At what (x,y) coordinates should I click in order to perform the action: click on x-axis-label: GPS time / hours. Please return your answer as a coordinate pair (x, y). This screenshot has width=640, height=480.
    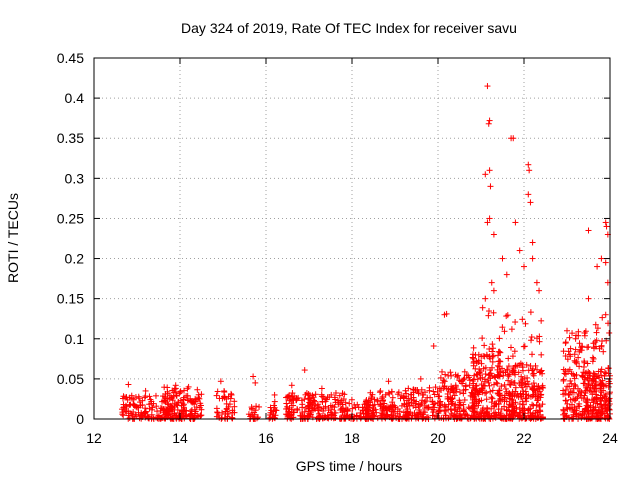
    Looking at the image, I should click on (349, 466).